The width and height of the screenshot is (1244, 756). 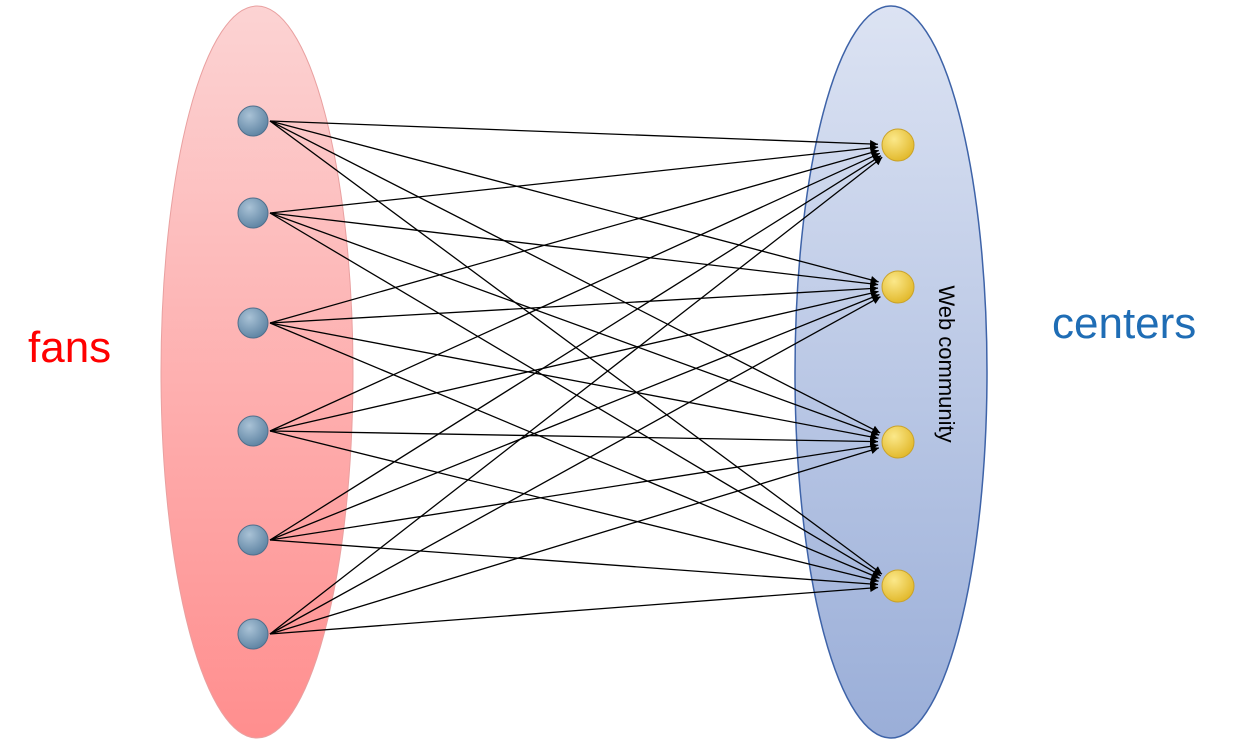 What do you see at coordinates (1124, 323) in the screenshot?
I see `centers-label: centers` at bounding box center [1124, 323].